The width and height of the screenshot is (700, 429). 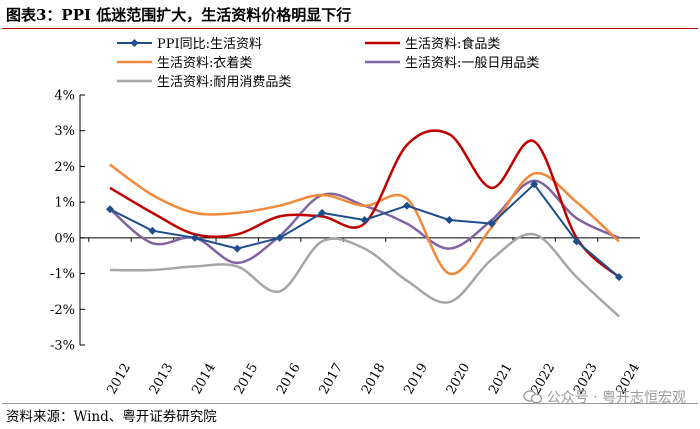 I want to click on source-note: 资料来源：Wind、粤开证券研究院, so click(x=111, y=417).